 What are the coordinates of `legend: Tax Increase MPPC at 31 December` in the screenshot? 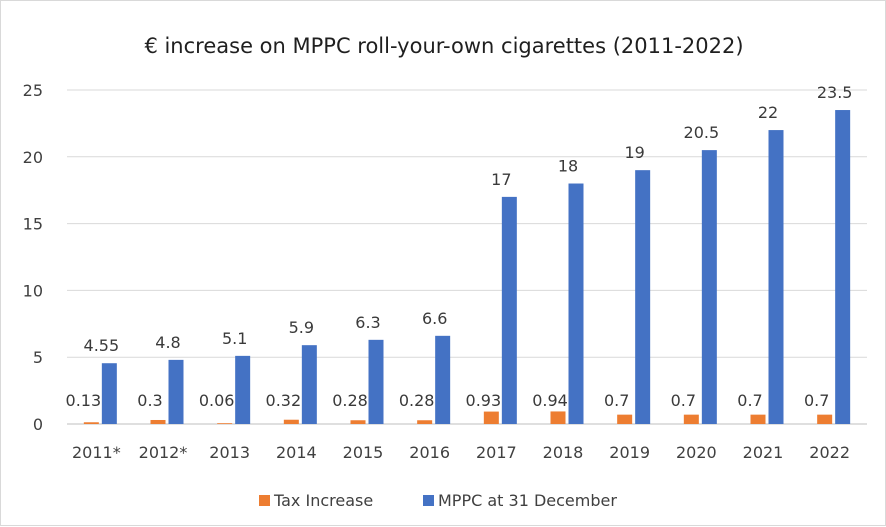 It's located at (438, 500).